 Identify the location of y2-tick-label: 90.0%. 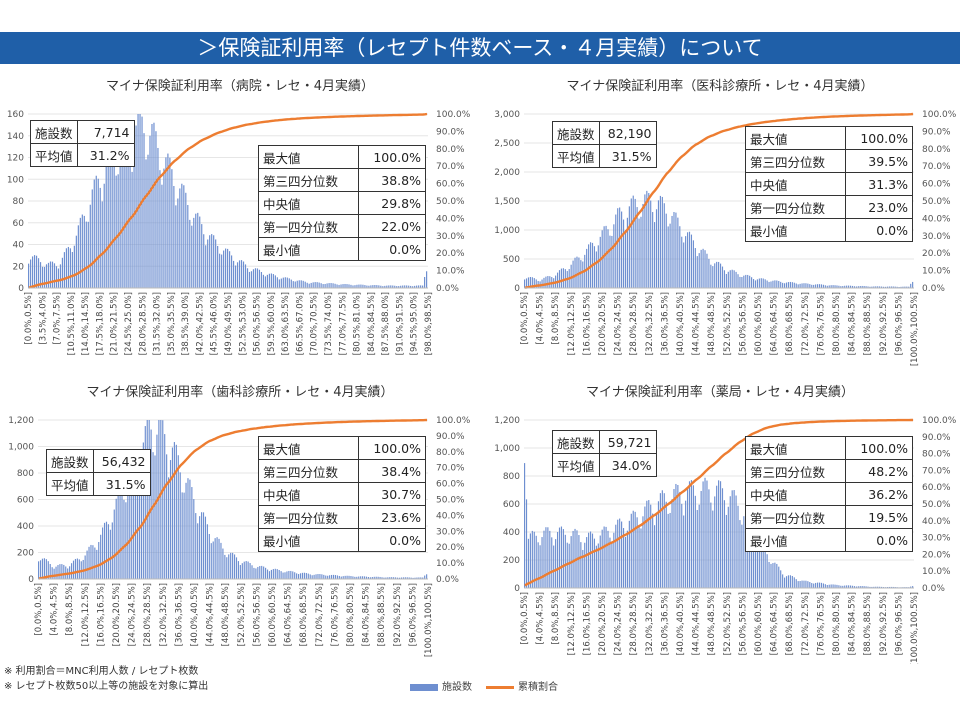
(450, 437).